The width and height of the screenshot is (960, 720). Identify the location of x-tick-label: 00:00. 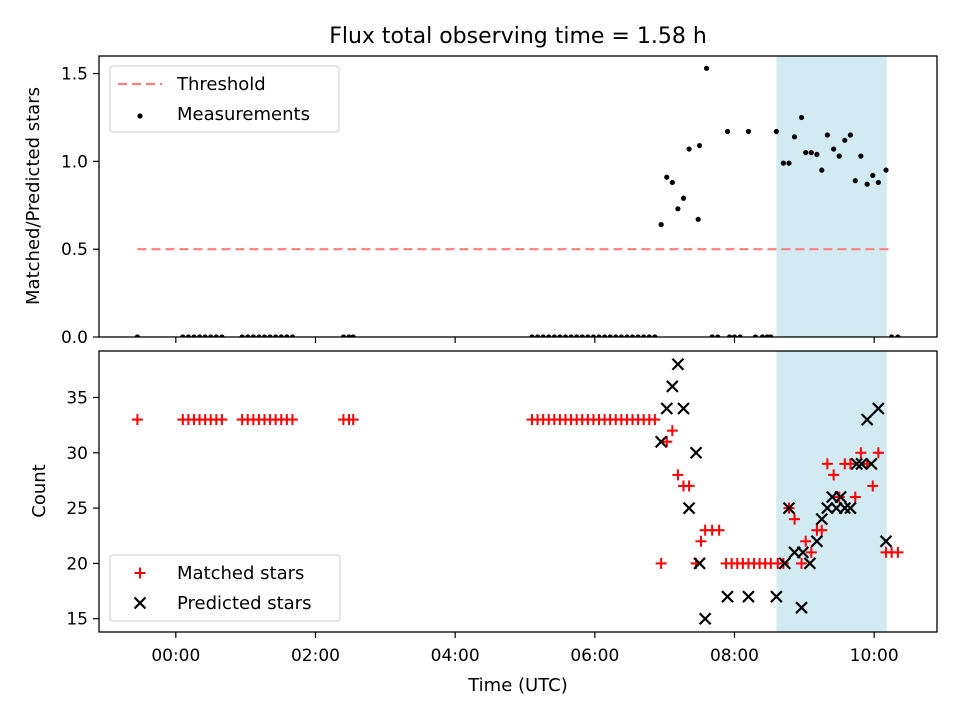
(175, 656).